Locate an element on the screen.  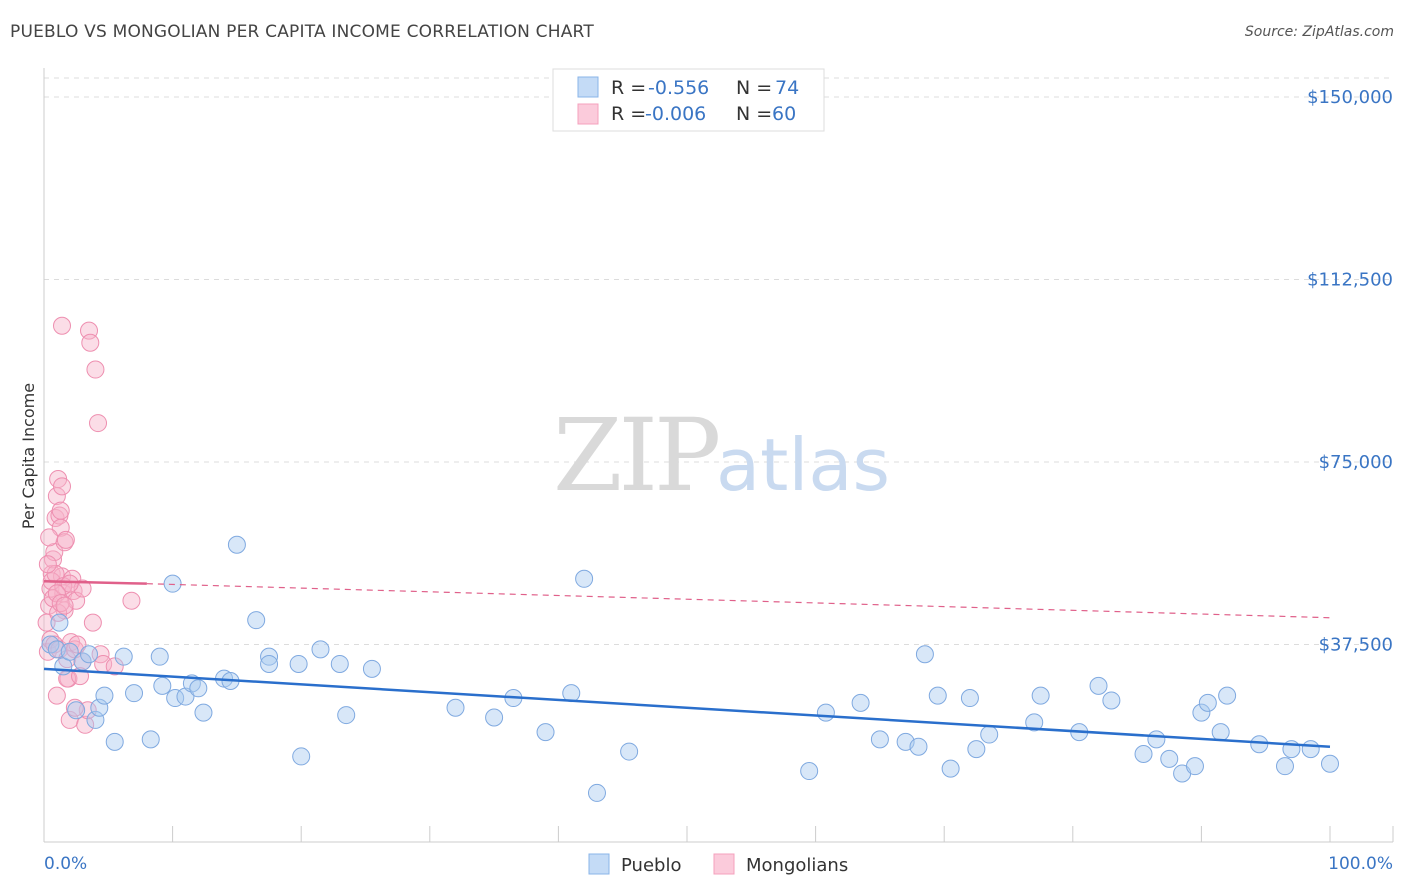
y-axis-title: Per Capita Income is located at coordinates (28, 456).